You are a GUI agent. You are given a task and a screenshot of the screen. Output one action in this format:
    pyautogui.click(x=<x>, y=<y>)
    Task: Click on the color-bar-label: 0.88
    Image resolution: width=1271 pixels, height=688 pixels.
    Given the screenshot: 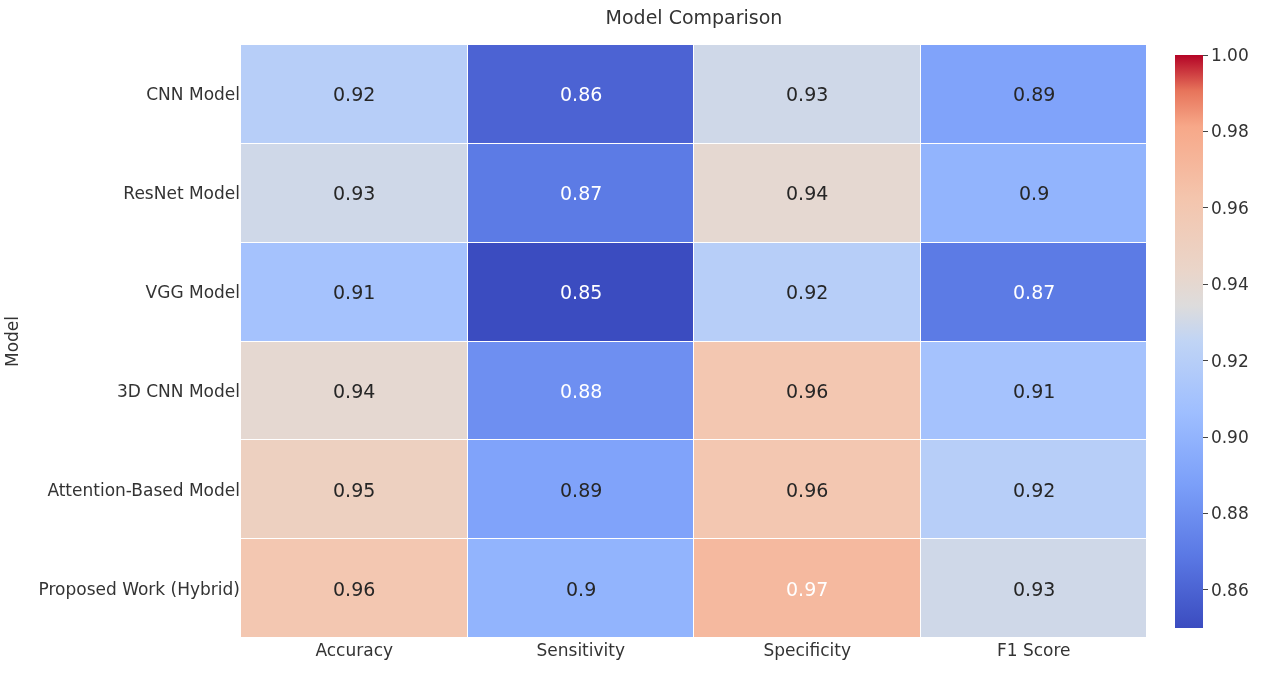 What is the action you would take?
    pyautogui.click(x=1229, y=513)
    